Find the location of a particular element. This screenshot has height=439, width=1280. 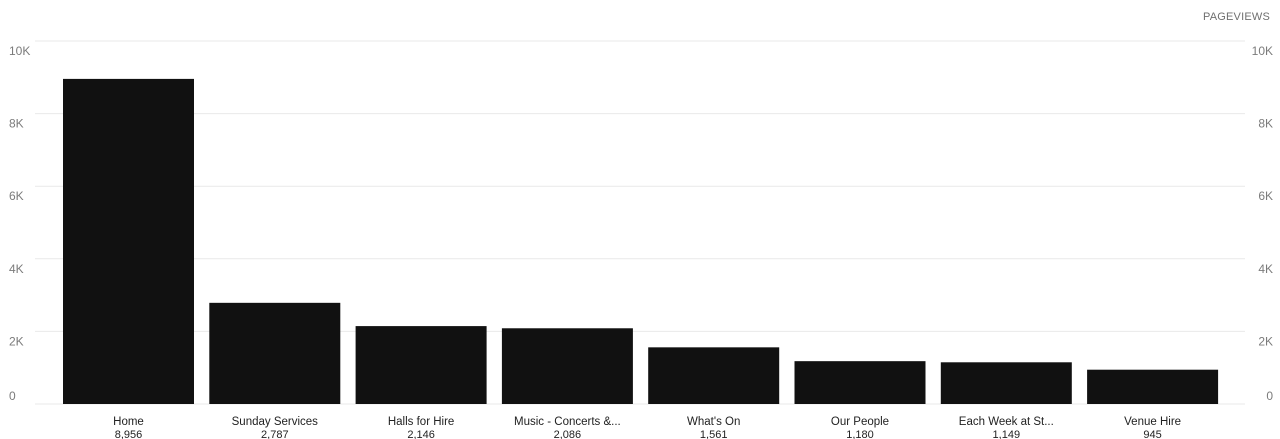

x-value-label: 945 is located at coordinates (1152, 434).